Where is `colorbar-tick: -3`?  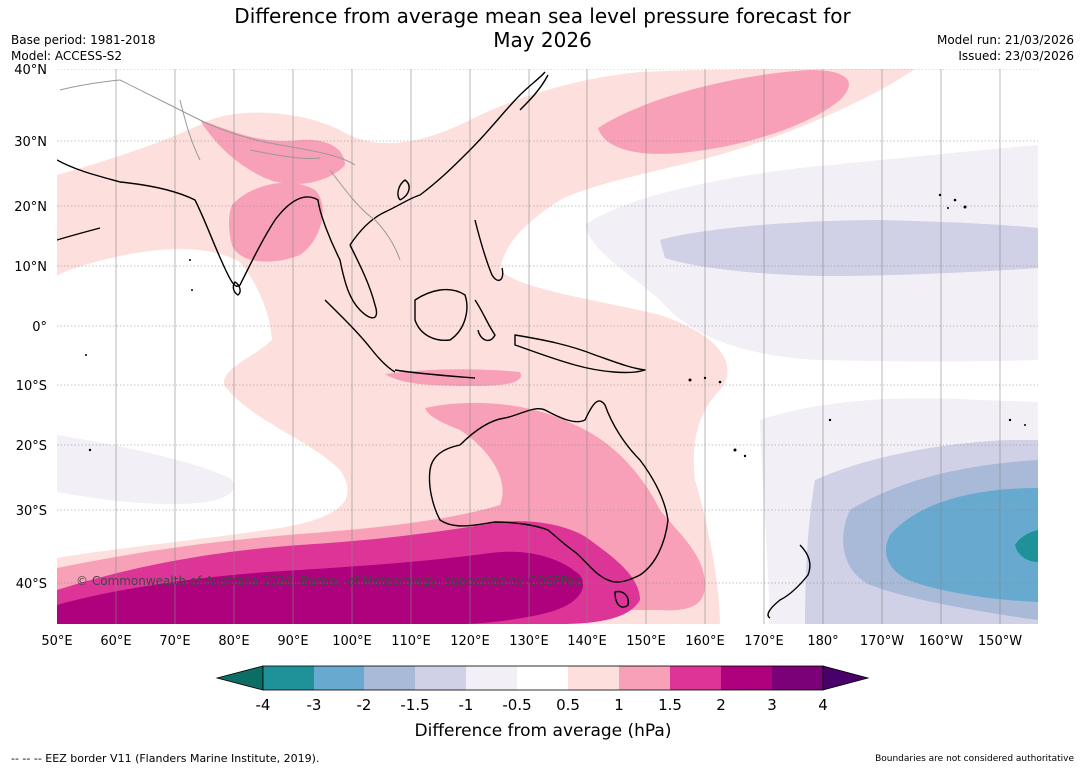 colorbar-tick: -3 is located at coordinates (314, 705).